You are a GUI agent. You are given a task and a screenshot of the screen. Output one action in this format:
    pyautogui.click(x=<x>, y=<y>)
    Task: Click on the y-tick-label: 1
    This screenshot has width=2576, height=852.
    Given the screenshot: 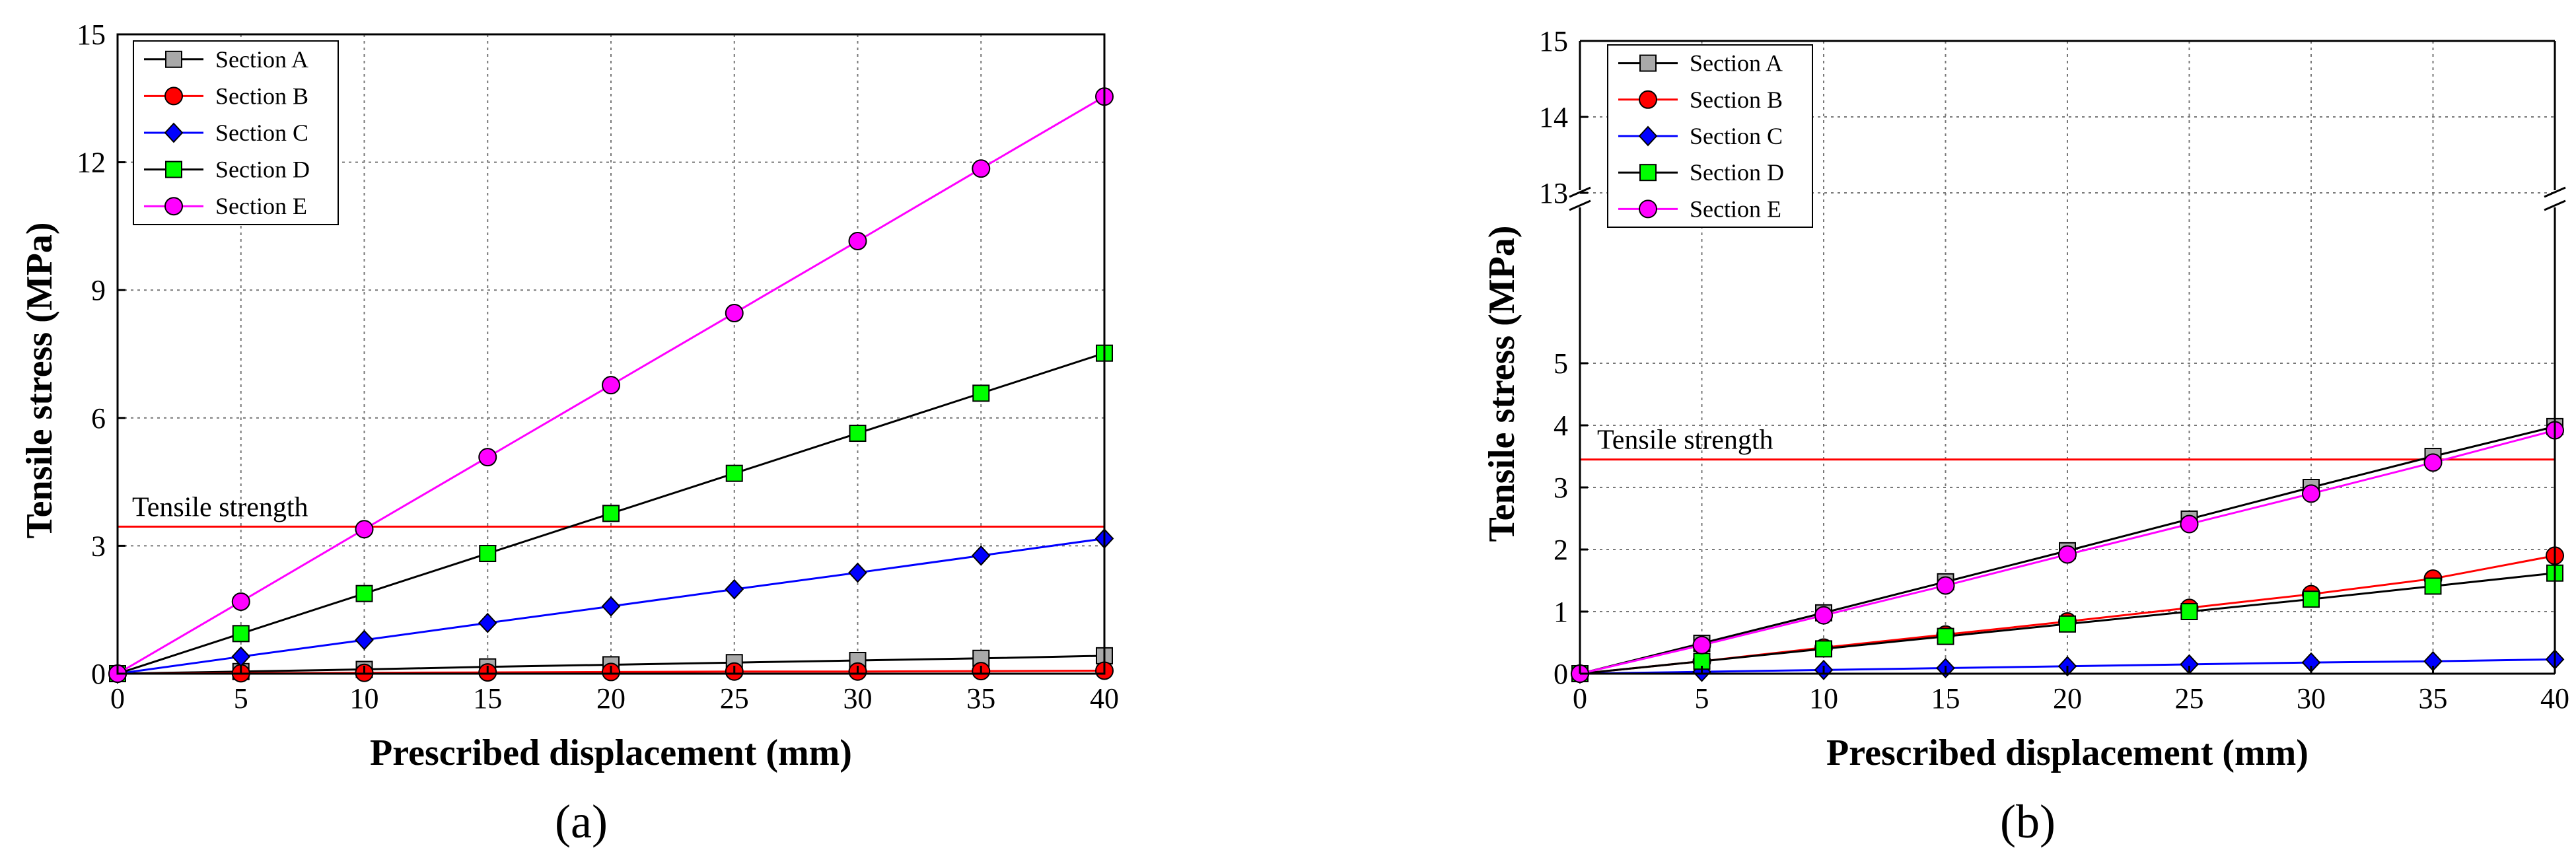 What is the action you would take?
    pyautogui.click(x=1561, y=612)
    